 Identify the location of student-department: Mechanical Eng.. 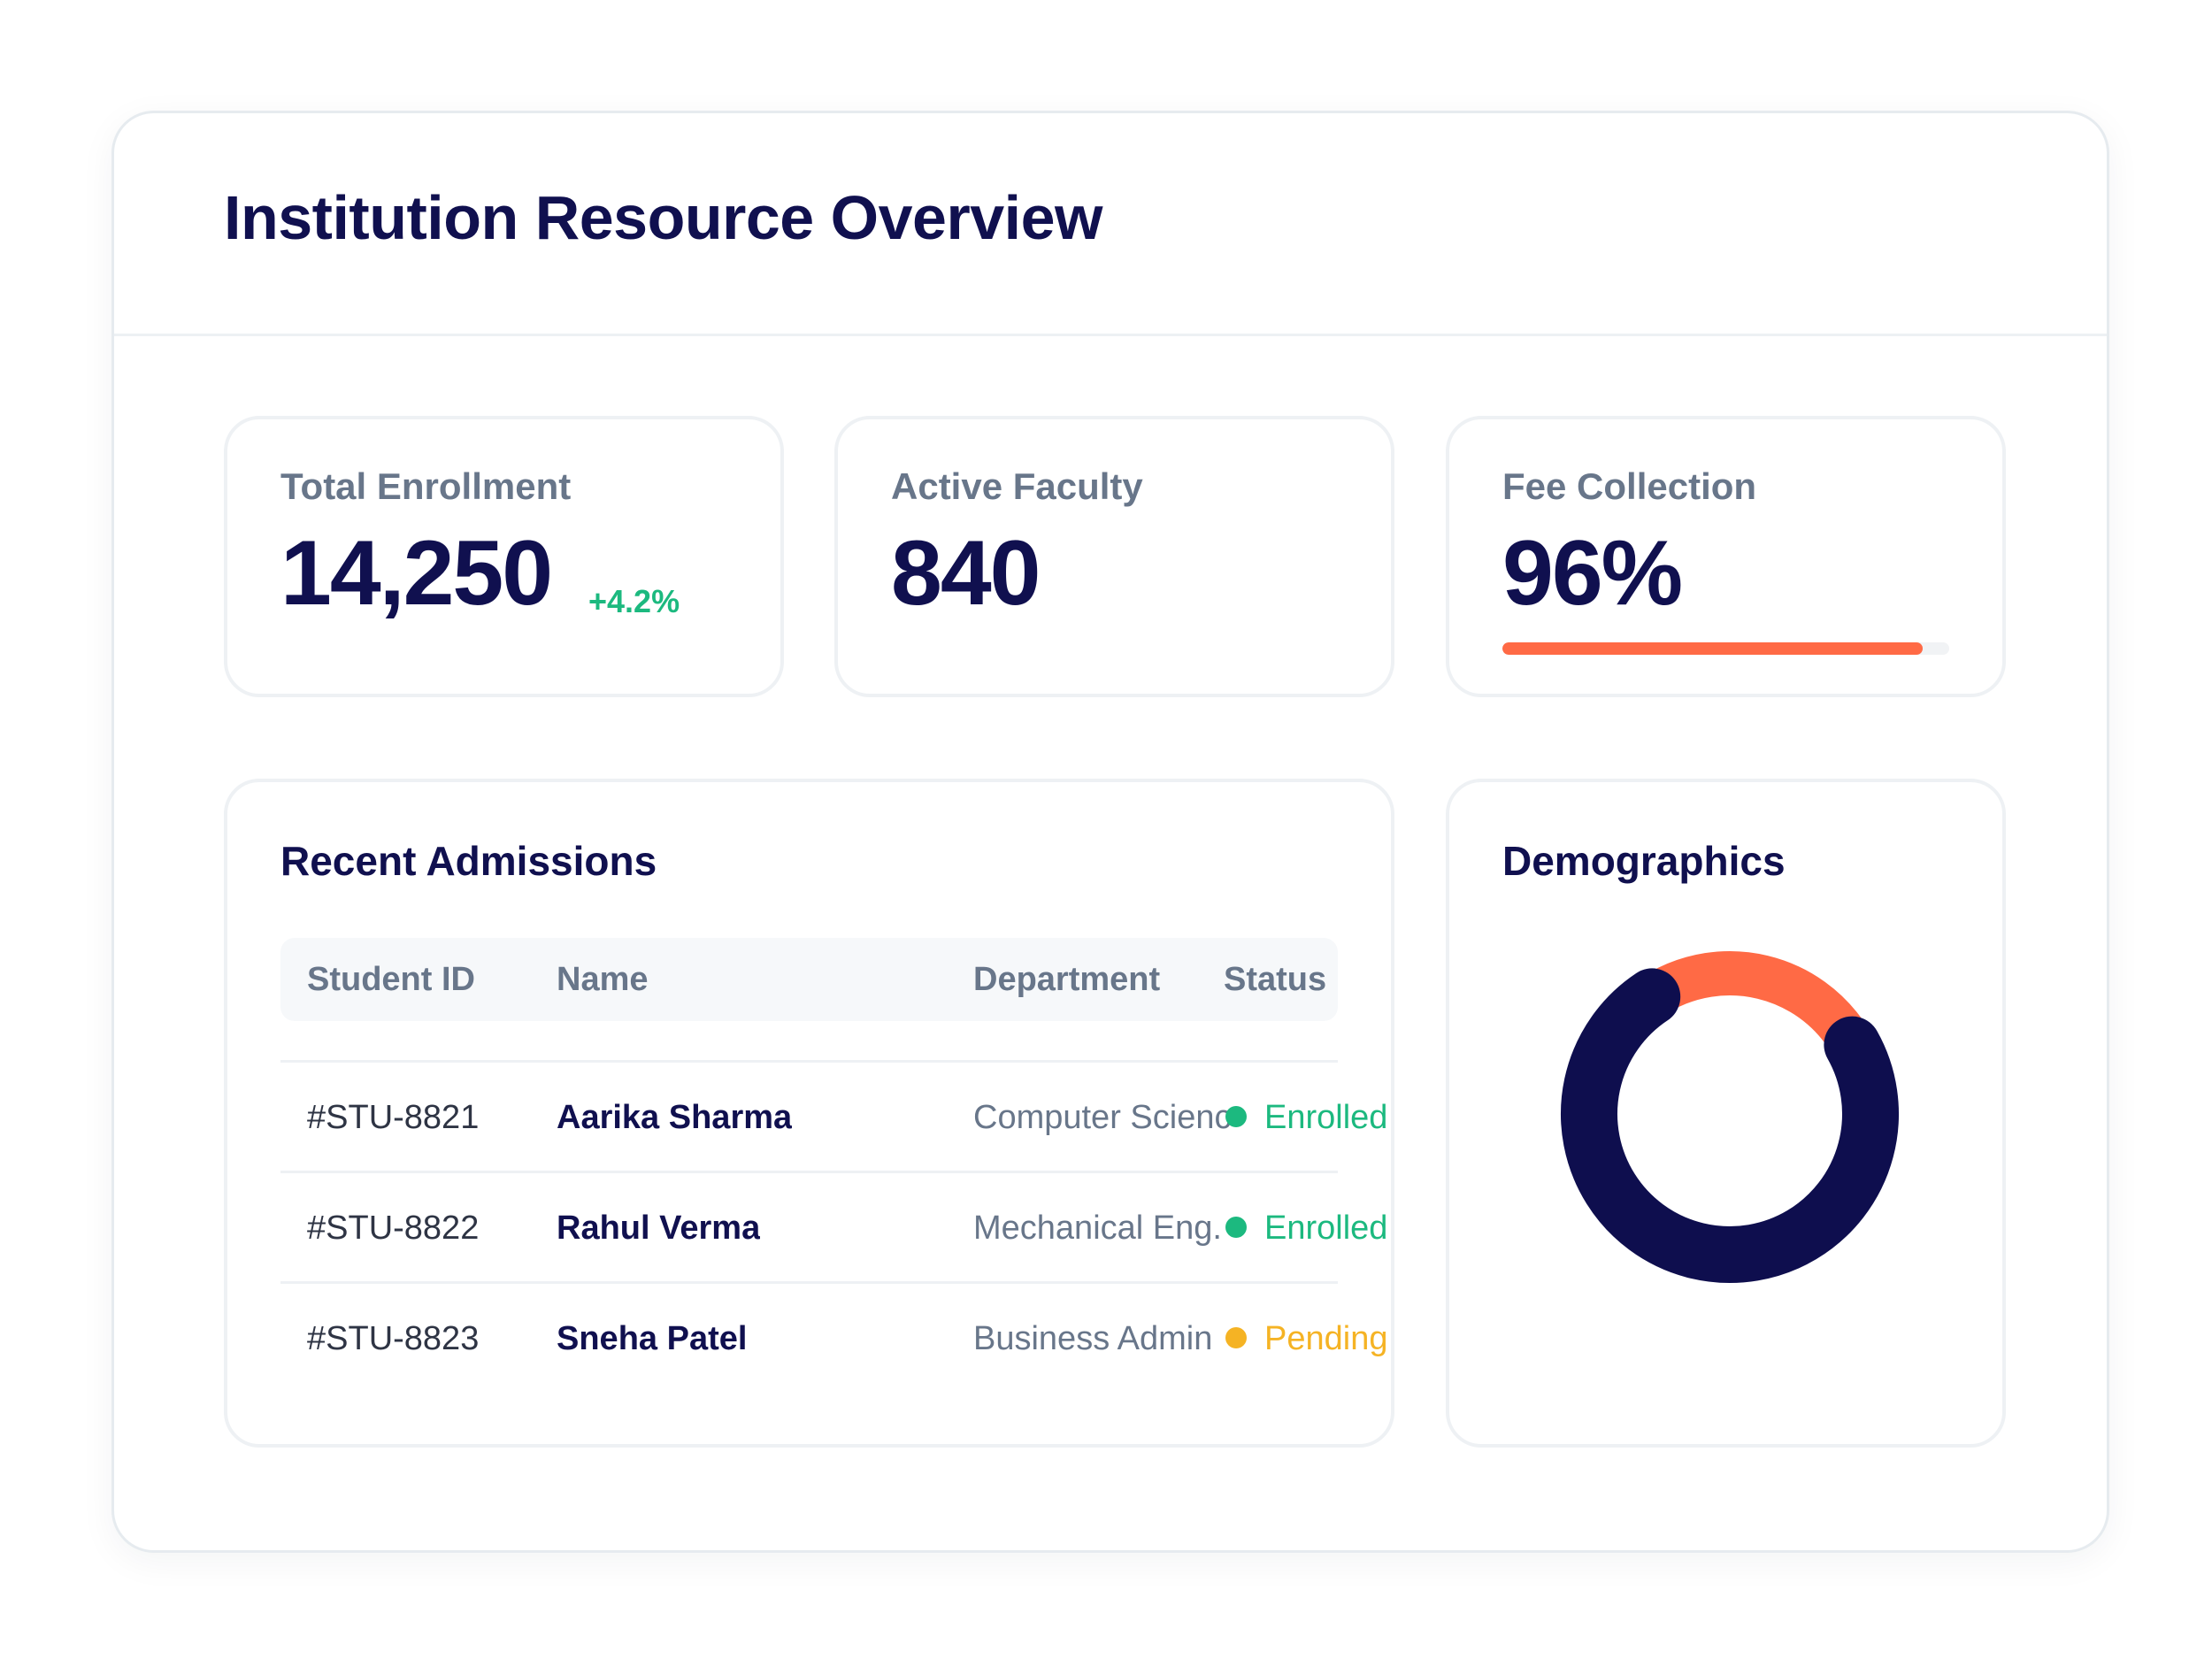
(1098, 1229).